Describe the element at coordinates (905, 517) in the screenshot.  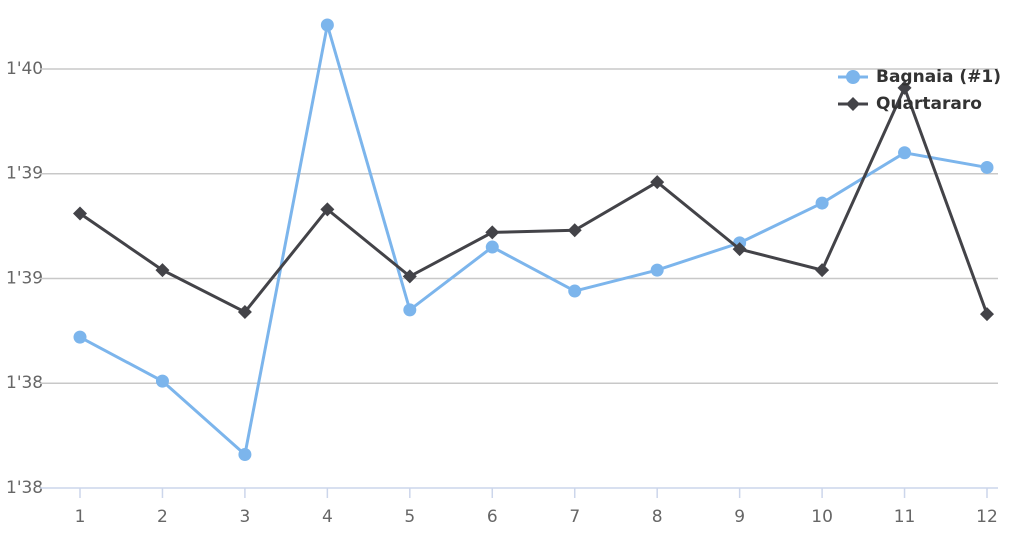
I see `x-tick-label: 11` at that location.